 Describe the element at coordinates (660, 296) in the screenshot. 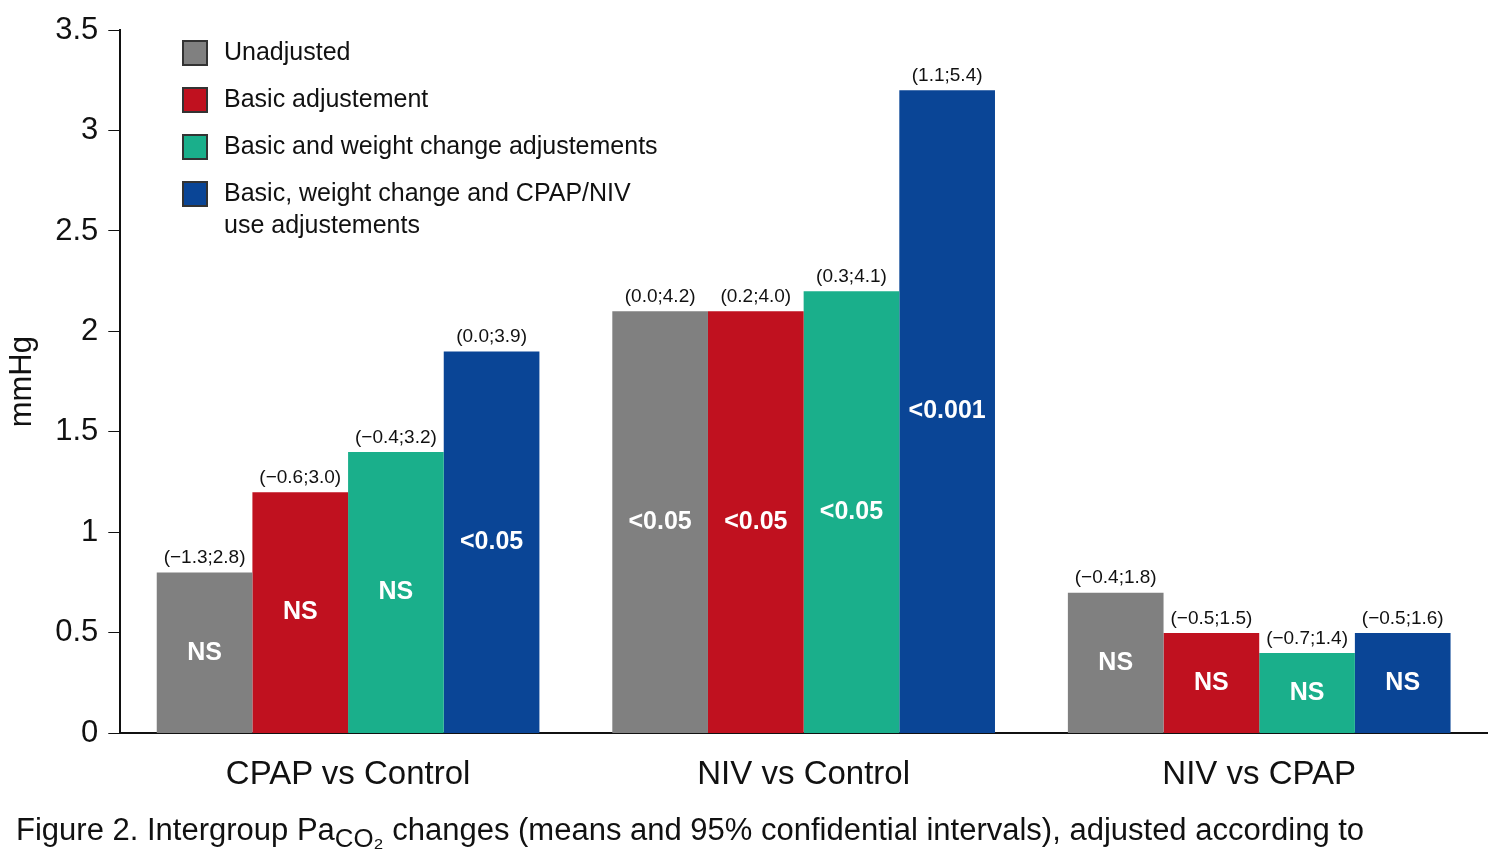

I see `data-label: (0.0;4.2)` at that location.